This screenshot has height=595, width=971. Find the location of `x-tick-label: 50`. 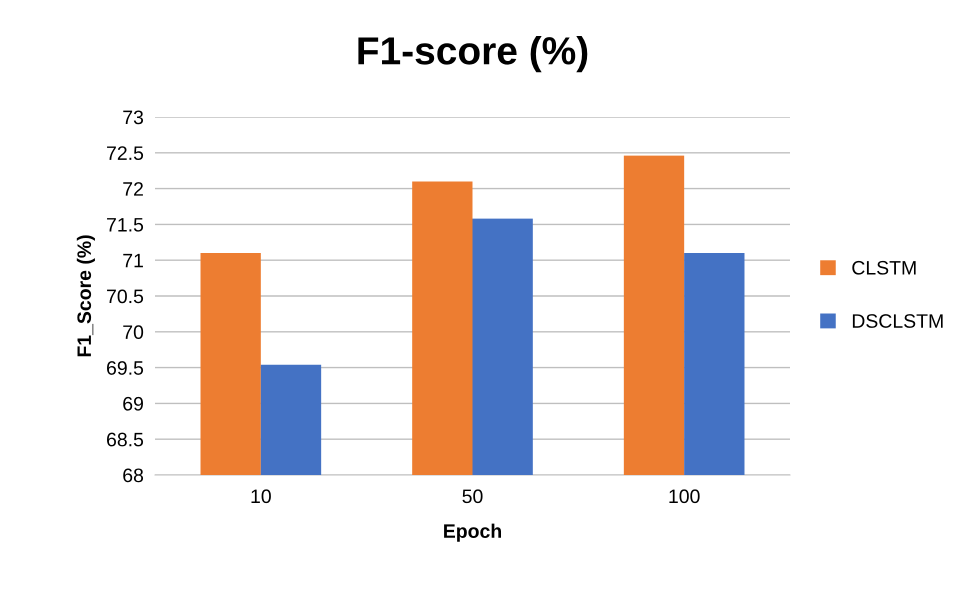

x-tick-label: 50 is located at coordinates (472, 496).